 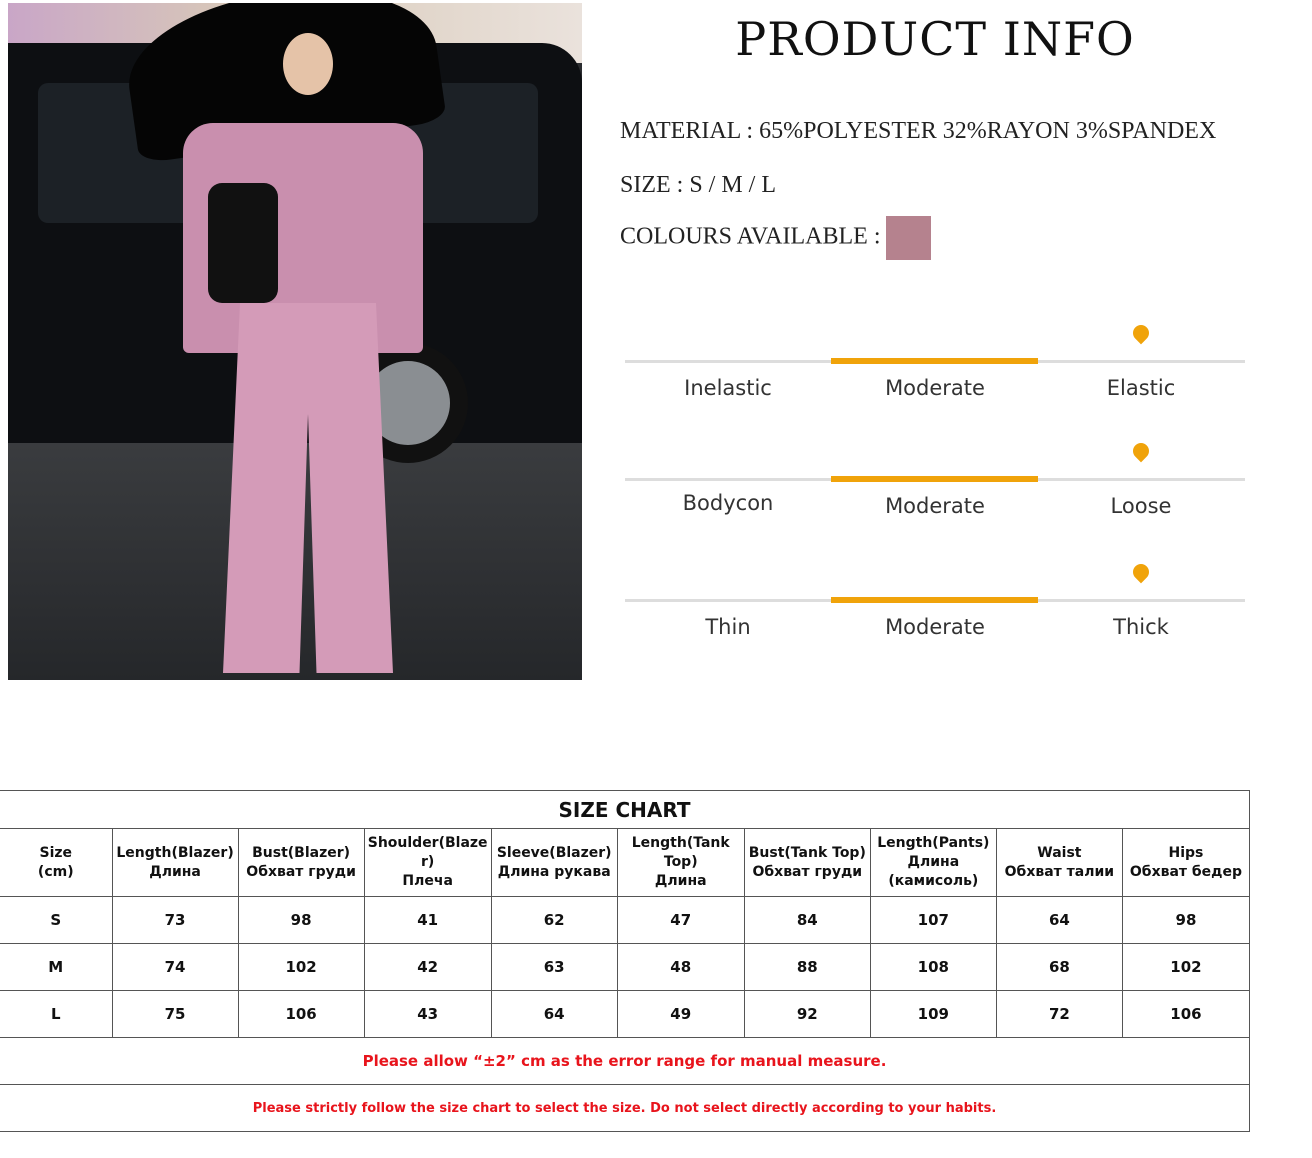 I want to click on header-line: Length(Blazer), so click(x=175, y=852).